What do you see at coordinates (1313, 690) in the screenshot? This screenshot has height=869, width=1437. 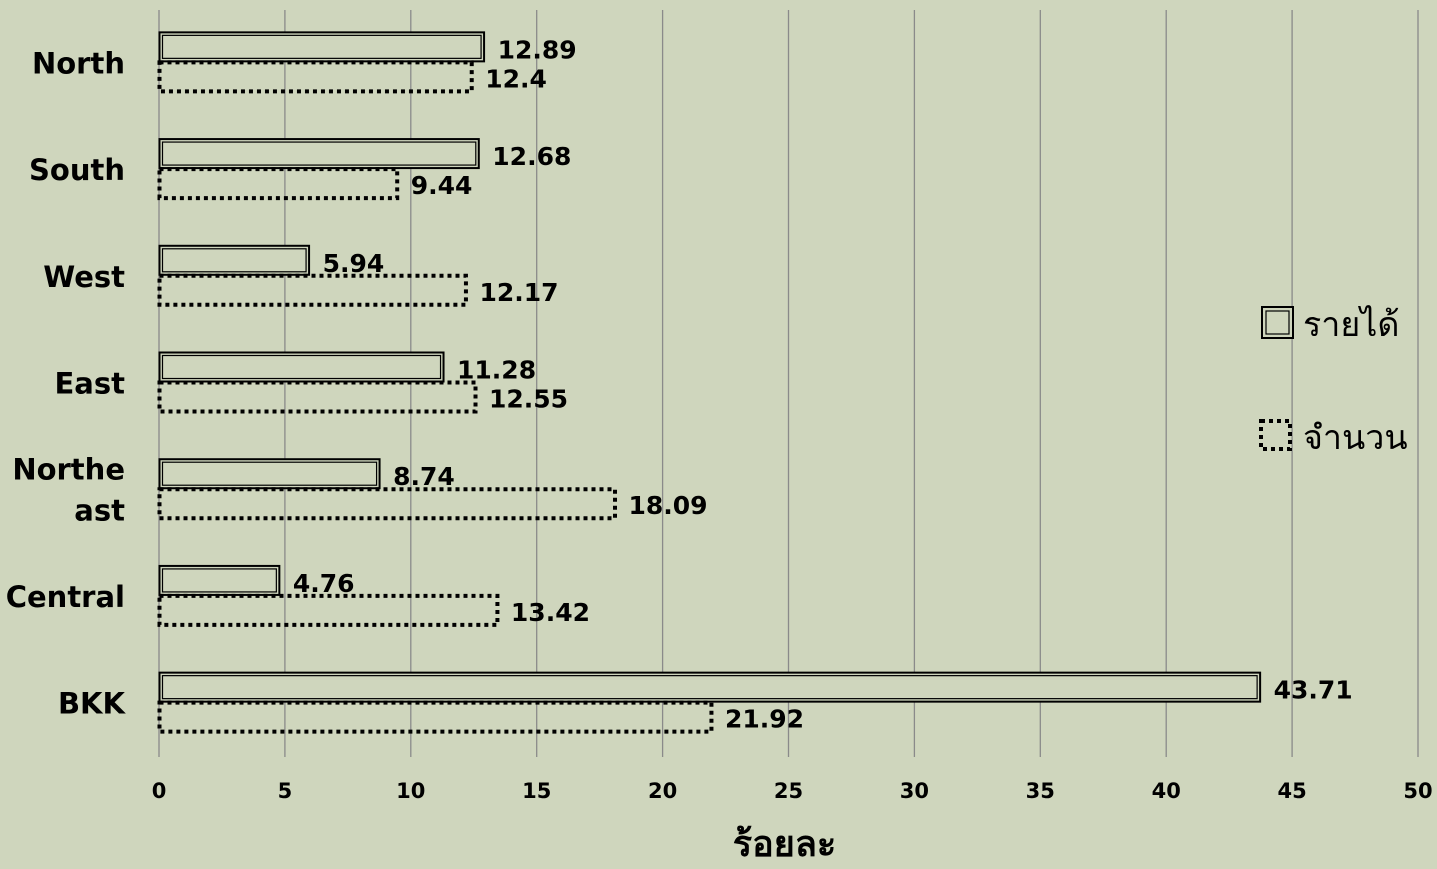 I see `data-label-series-1: 43.71` at bounding box center [1313, 690].